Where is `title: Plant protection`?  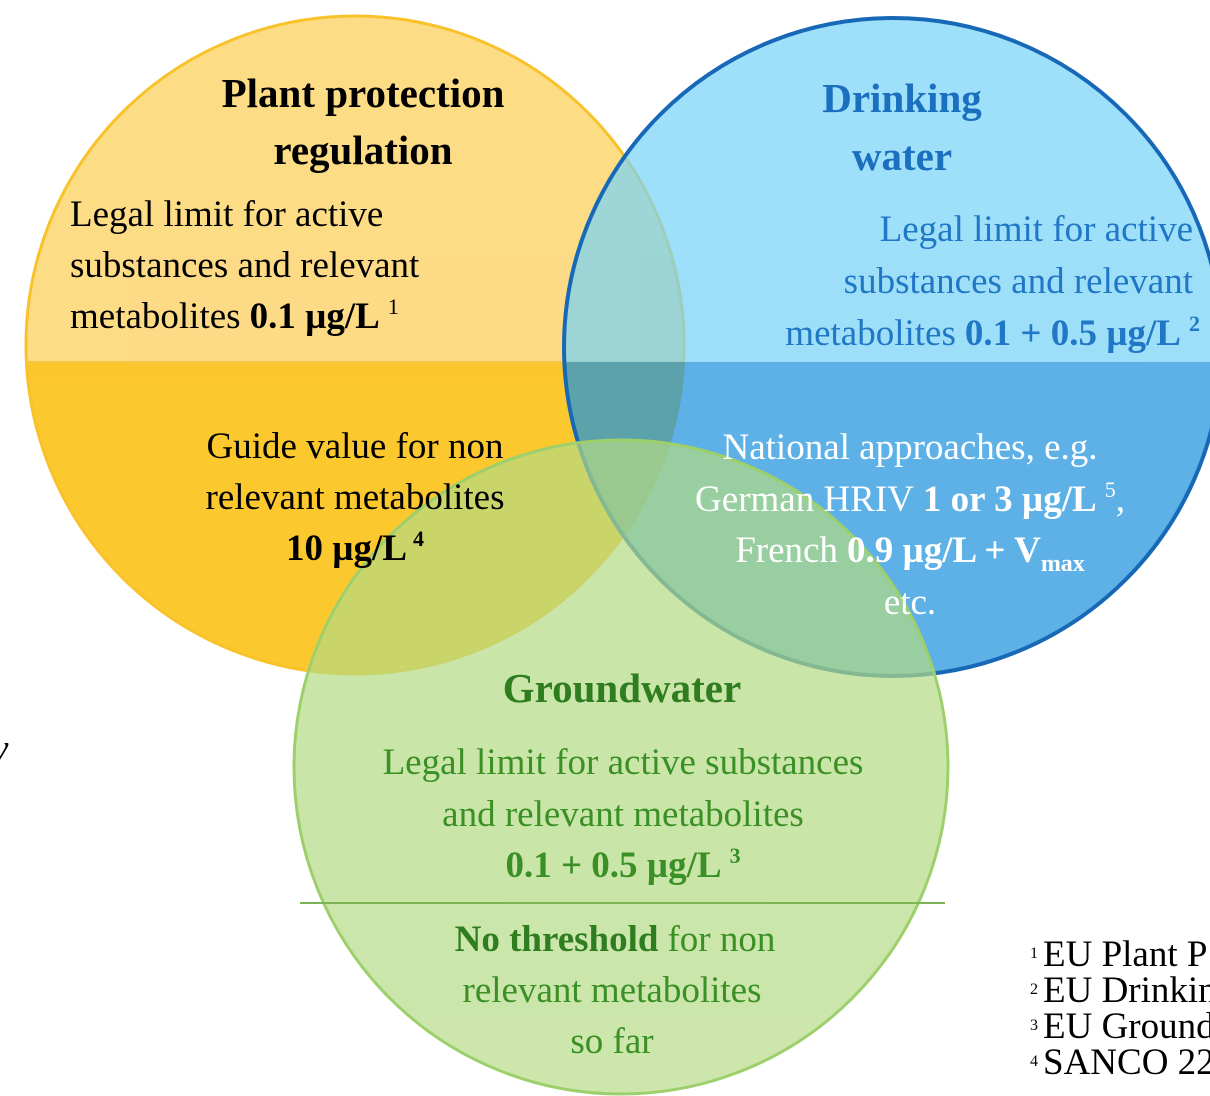
title: Plant protection is located at coordinates (363, 93).